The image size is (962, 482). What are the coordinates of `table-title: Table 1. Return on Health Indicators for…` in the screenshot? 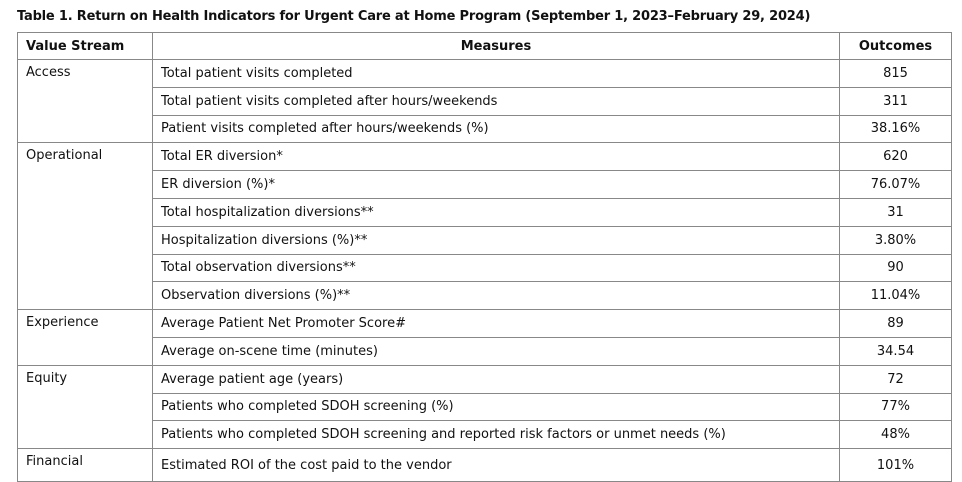 It's located at (414, 16).